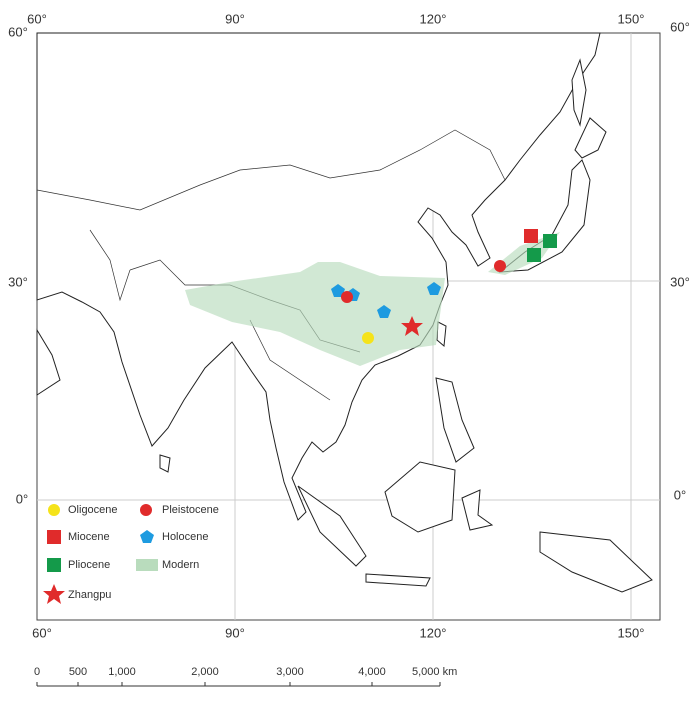 Image resolution: width=700 pixels, height=704 pixels. Describe the element at coordinates (372, 672) in the screenshot. I see `scale-label: 4,000` at that location.